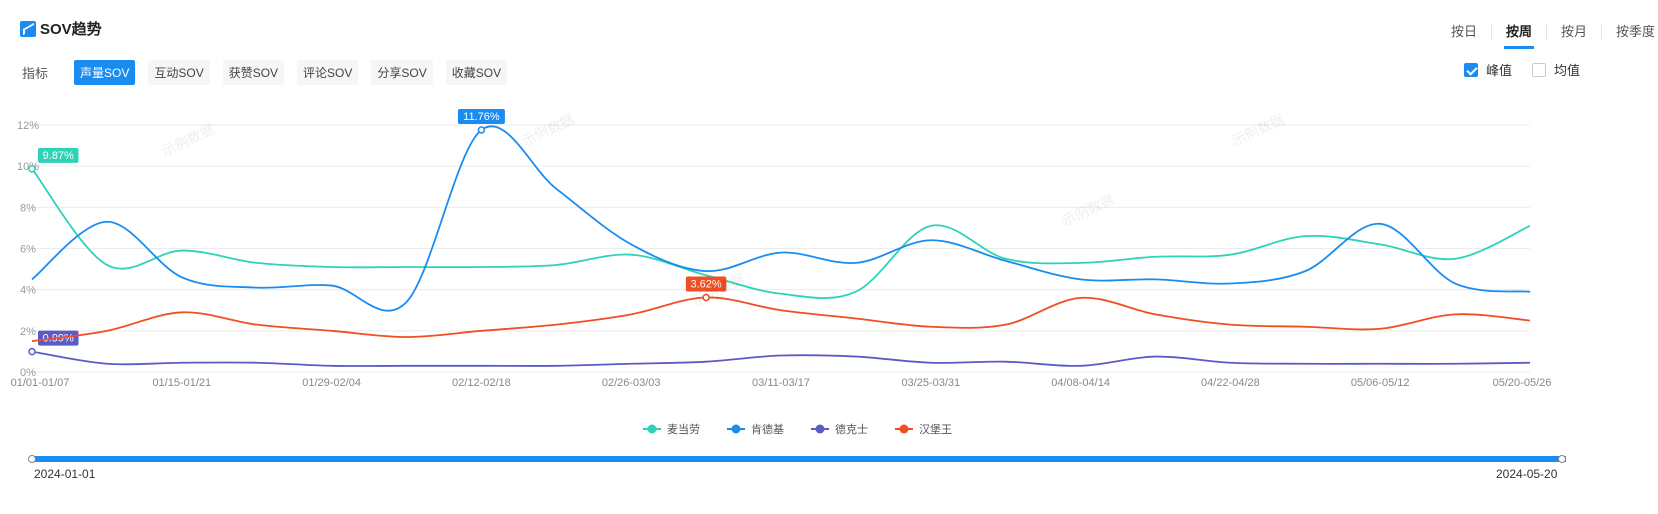 This screenshot has height=514, width=1658. I want to click on legend-label: 肯德基, so click(767, 429).